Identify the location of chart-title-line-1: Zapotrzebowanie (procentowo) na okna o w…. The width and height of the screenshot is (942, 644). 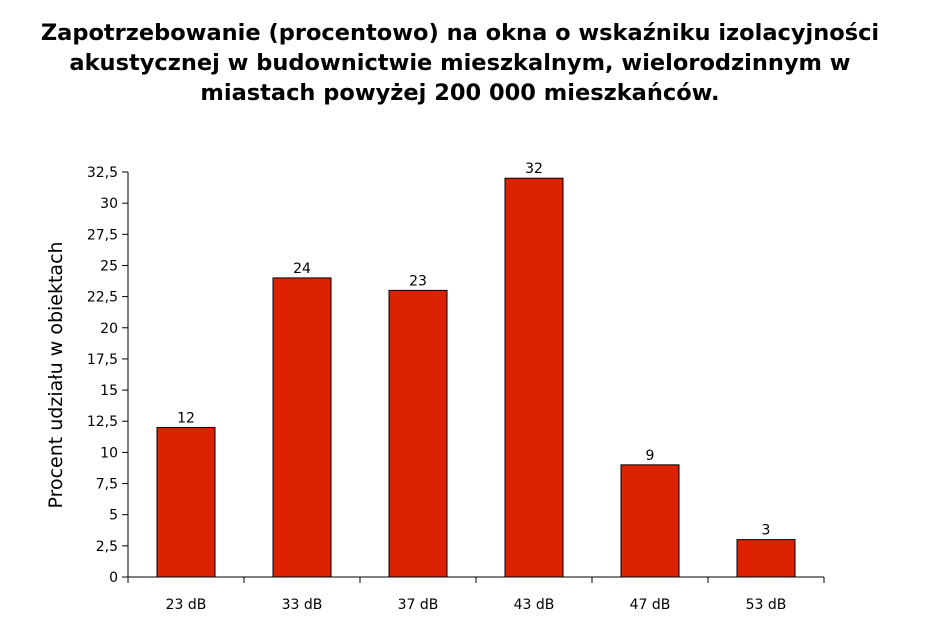
(460, 33).